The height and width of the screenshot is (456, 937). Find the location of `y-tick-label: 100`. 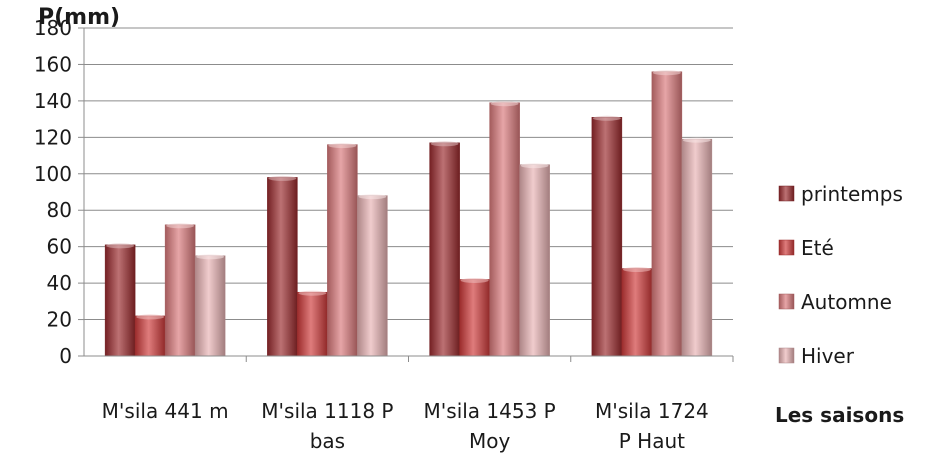

y-tick-label: 100 is located at coordinates (53, 174).